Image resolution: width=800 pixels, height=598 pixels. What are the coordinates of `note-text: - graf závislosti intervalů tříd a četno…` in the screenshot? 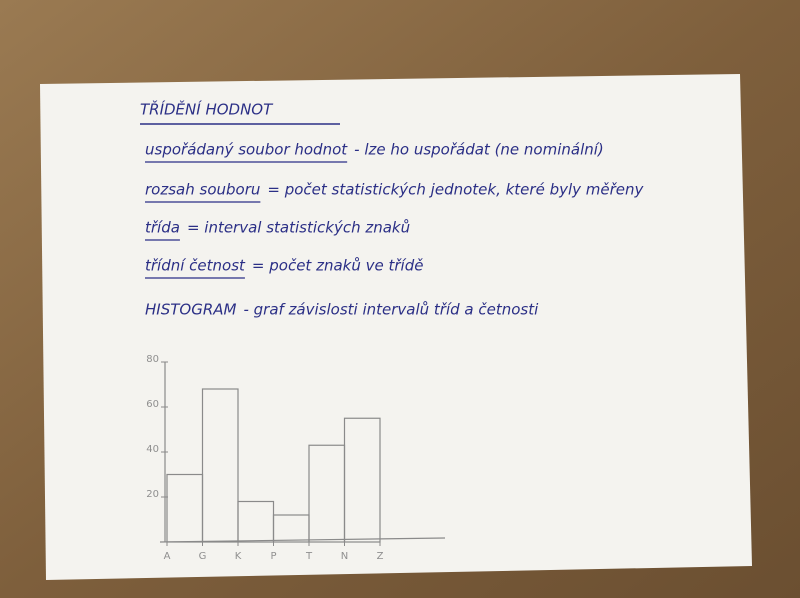 It's located at (391, 310).